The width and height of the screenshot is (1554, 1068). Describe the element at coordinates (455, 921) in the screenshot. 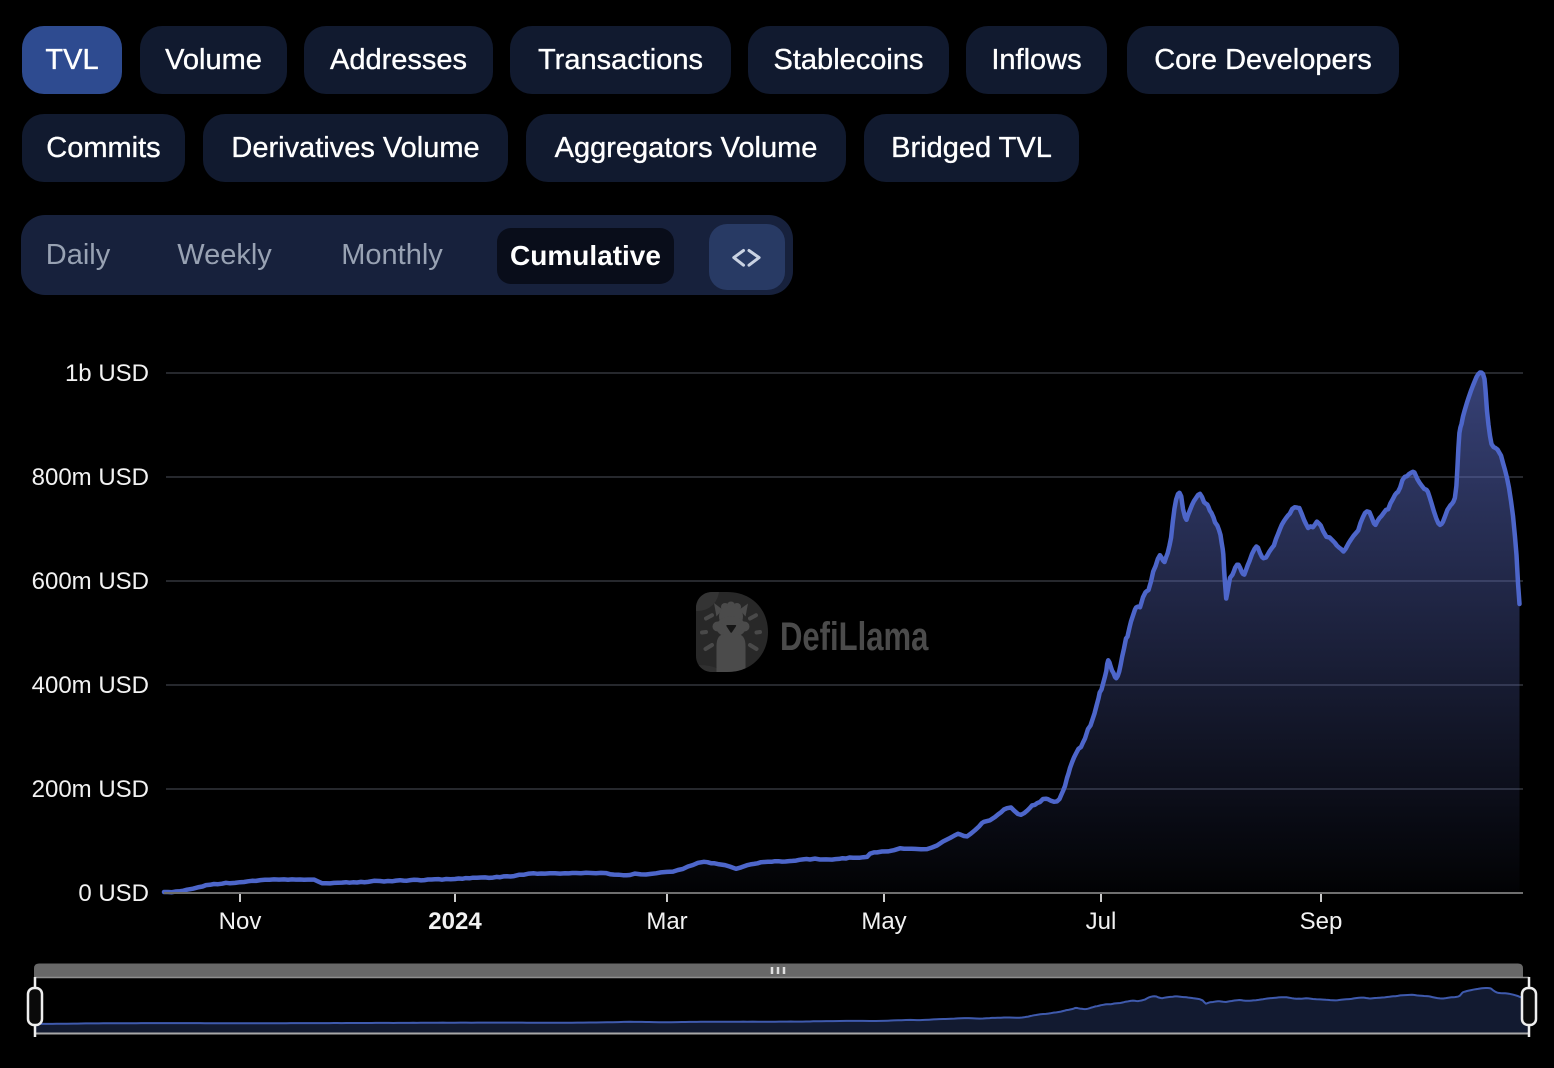

I see `svg-text: 2024` at that location.